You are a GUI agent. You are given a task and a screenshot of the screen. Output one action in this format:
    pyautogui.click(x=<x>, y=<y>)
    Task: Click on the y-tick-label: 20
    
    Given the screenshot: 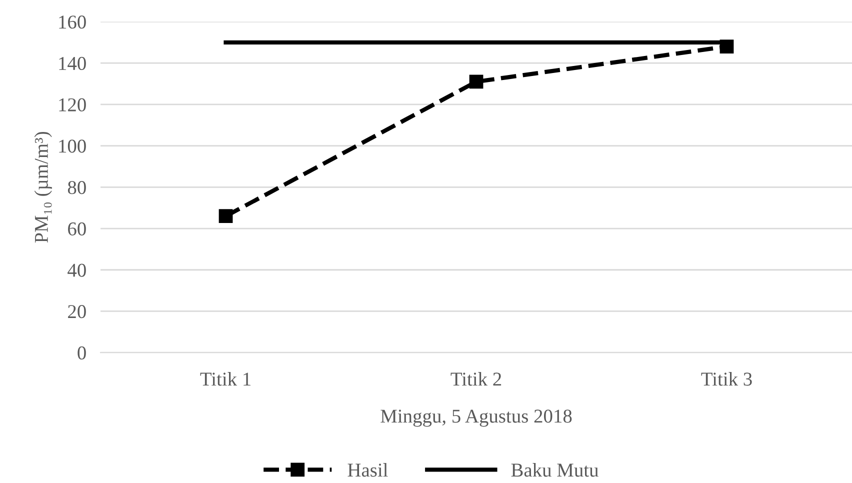 What is the action you would take?
    pyautogui.click(x=77, y=311)
    